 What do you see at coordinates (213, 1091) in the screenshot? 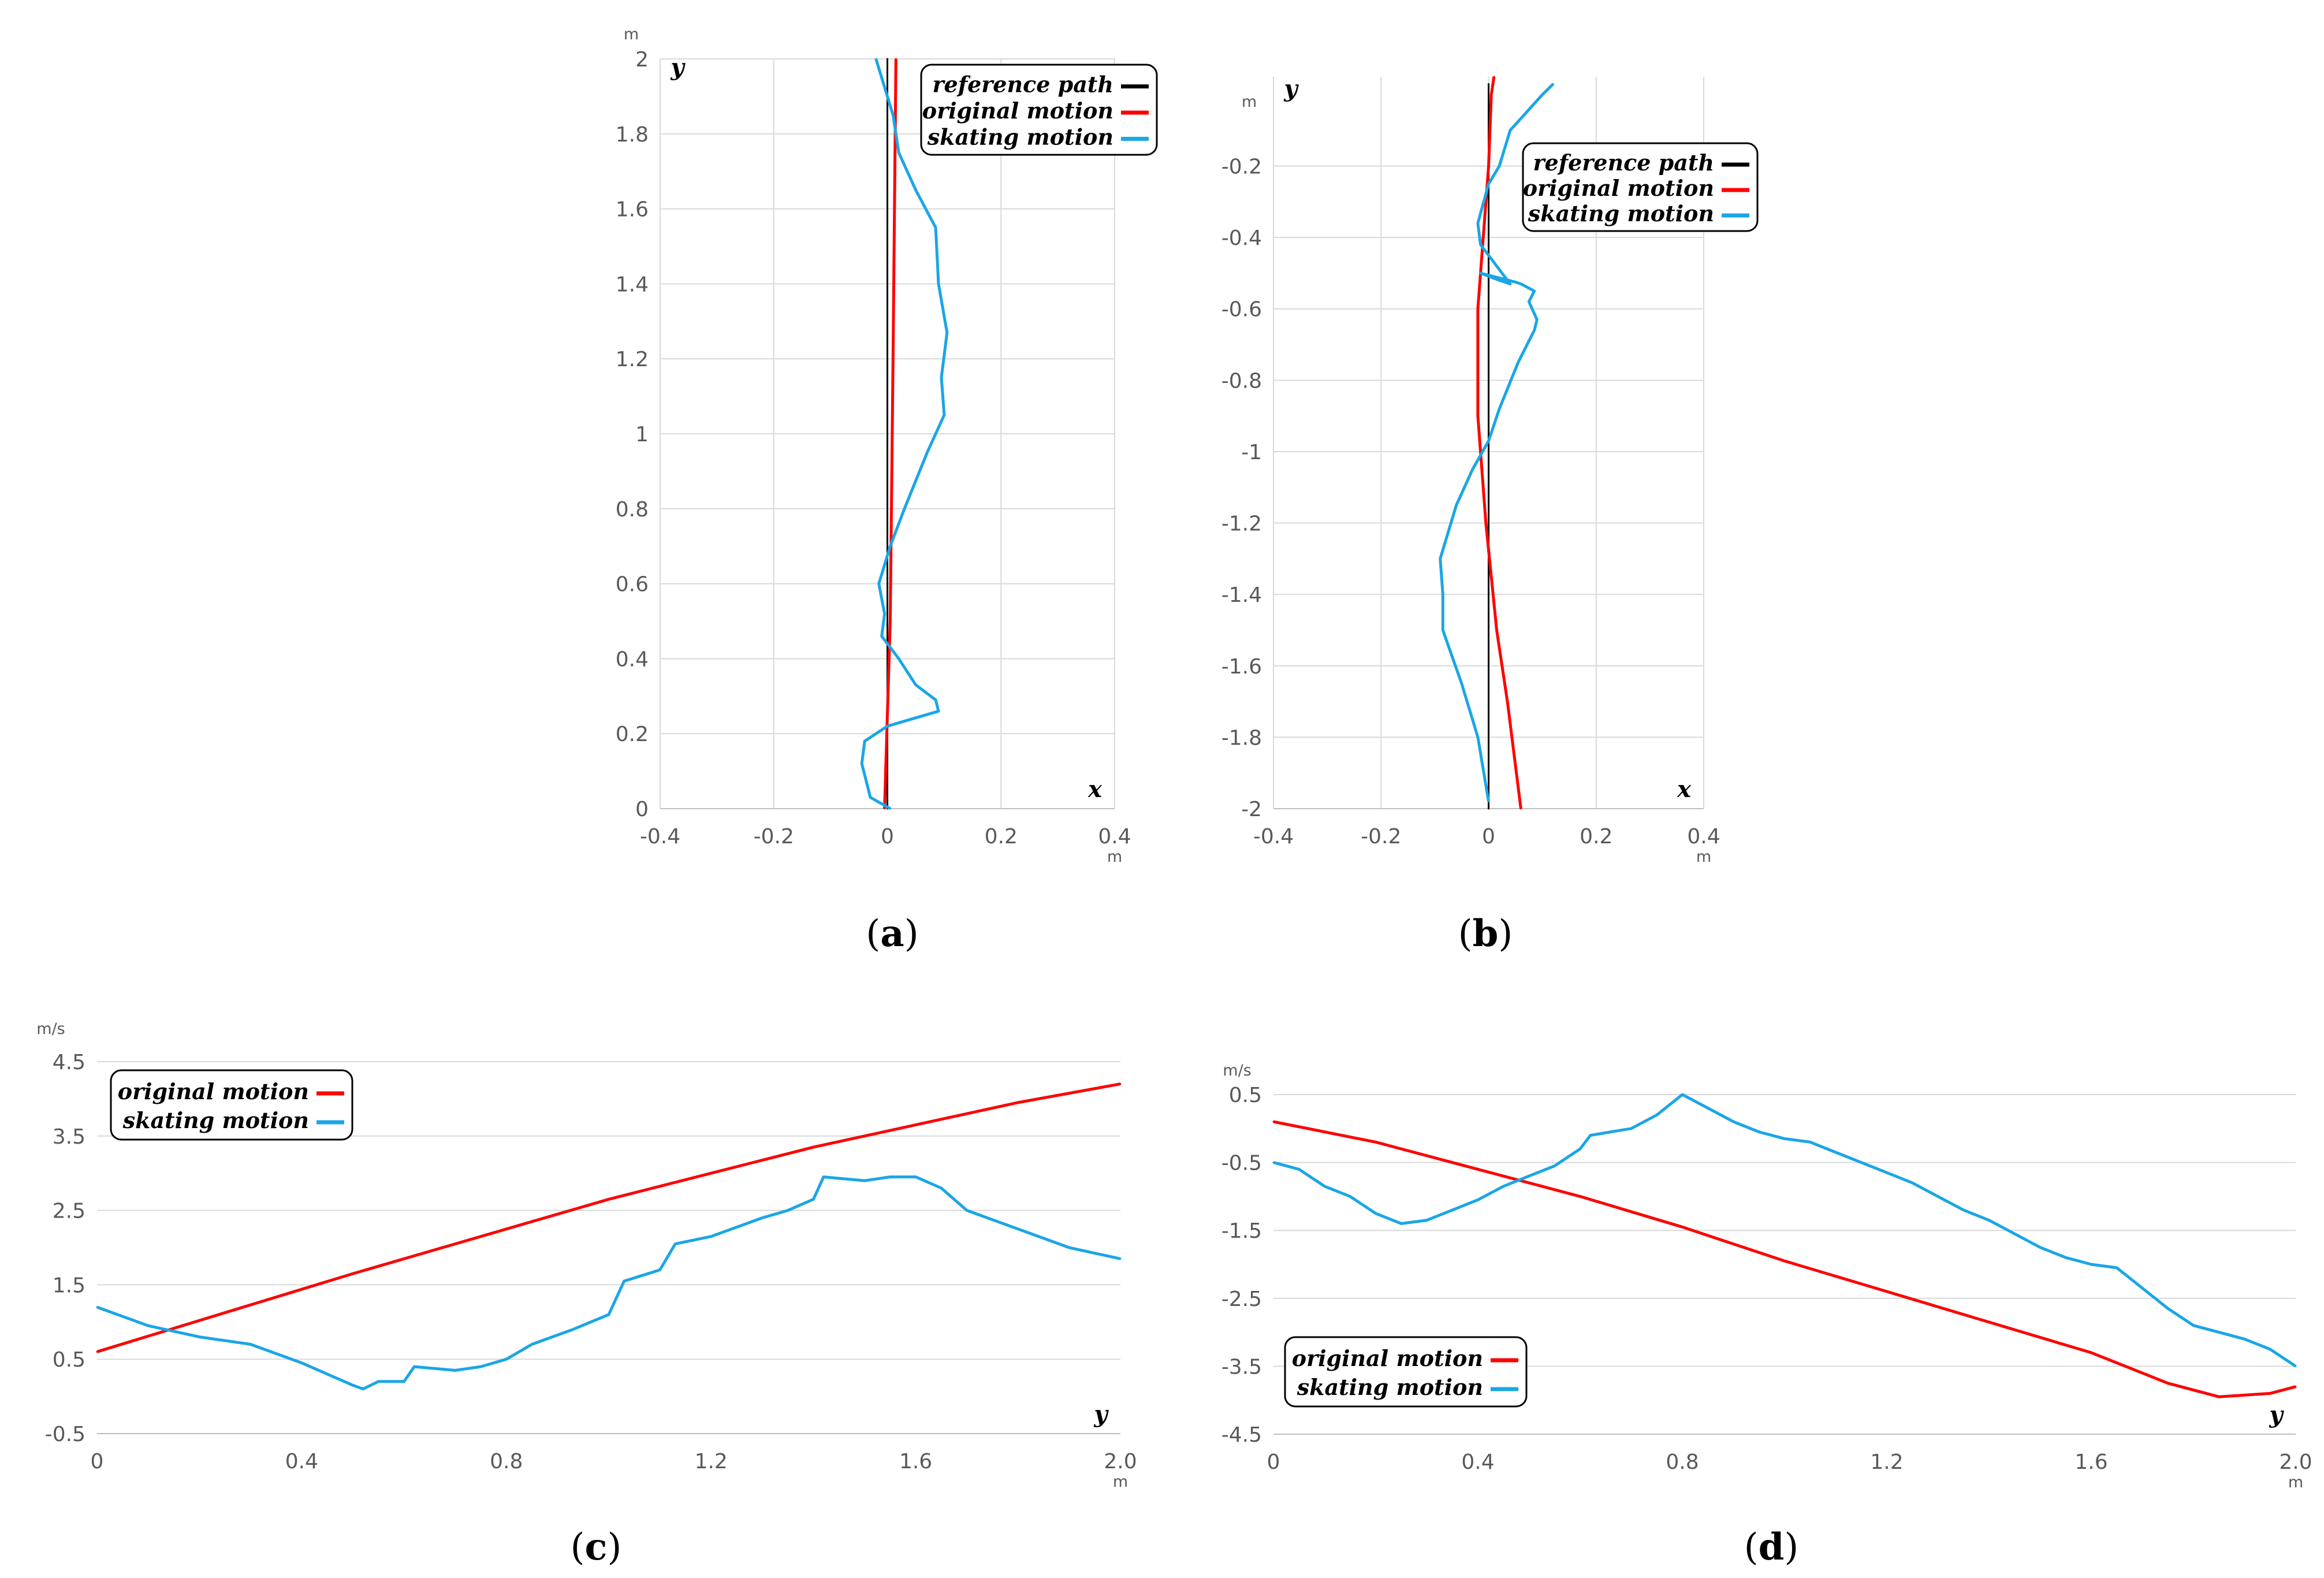
I see `legend-entry-label: original motion` at bounding box center [213, 1091].